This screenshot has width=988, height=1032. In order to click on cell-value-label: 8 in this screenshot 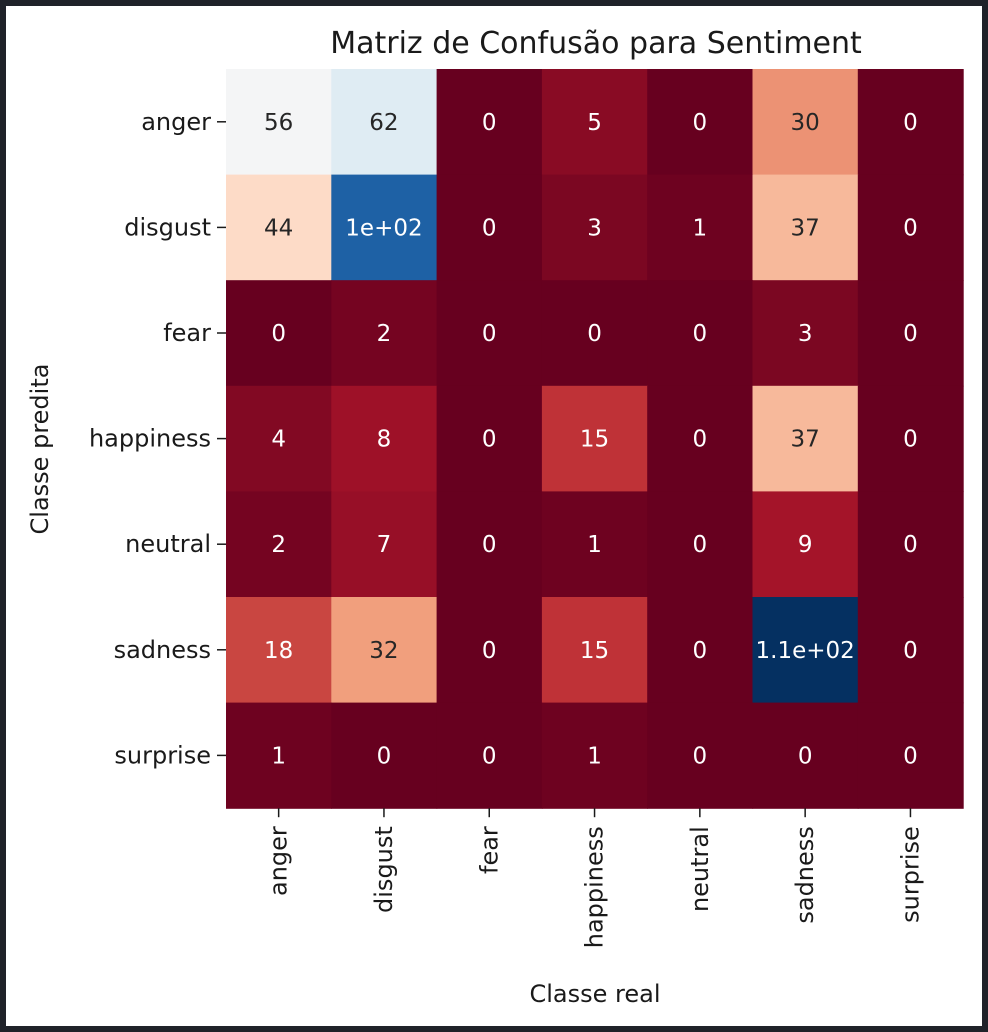, I will do `click(384, 440)`.